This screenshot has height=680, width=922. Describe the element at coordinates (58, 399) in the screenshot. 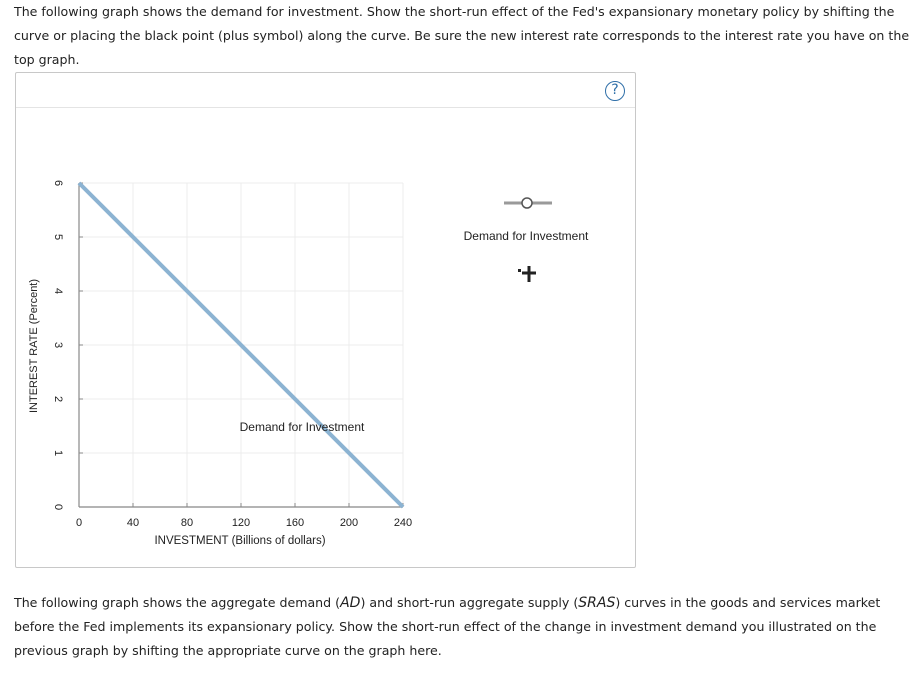

I see `y-tick-label: 2` at that location.